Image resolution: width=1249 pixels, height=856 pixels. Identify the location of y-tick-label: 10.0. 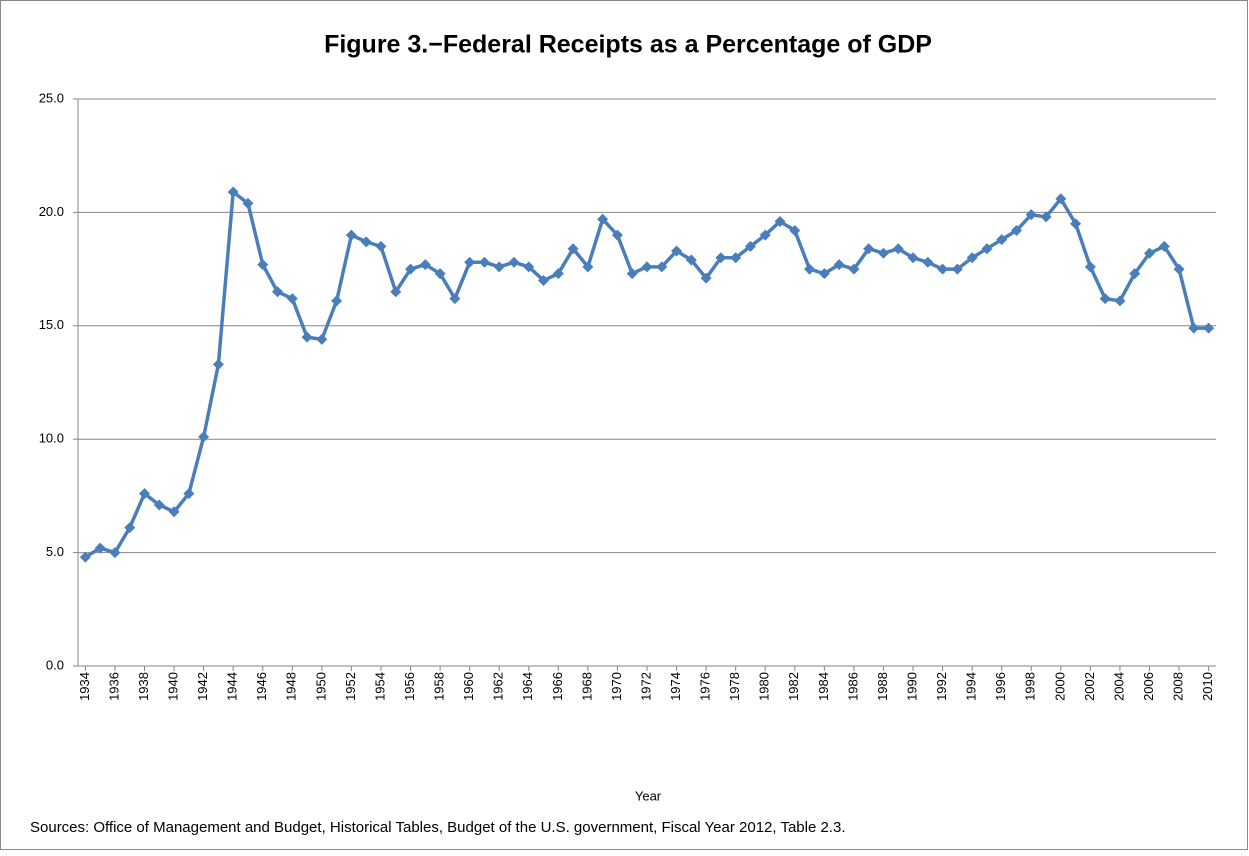
(51, 438).